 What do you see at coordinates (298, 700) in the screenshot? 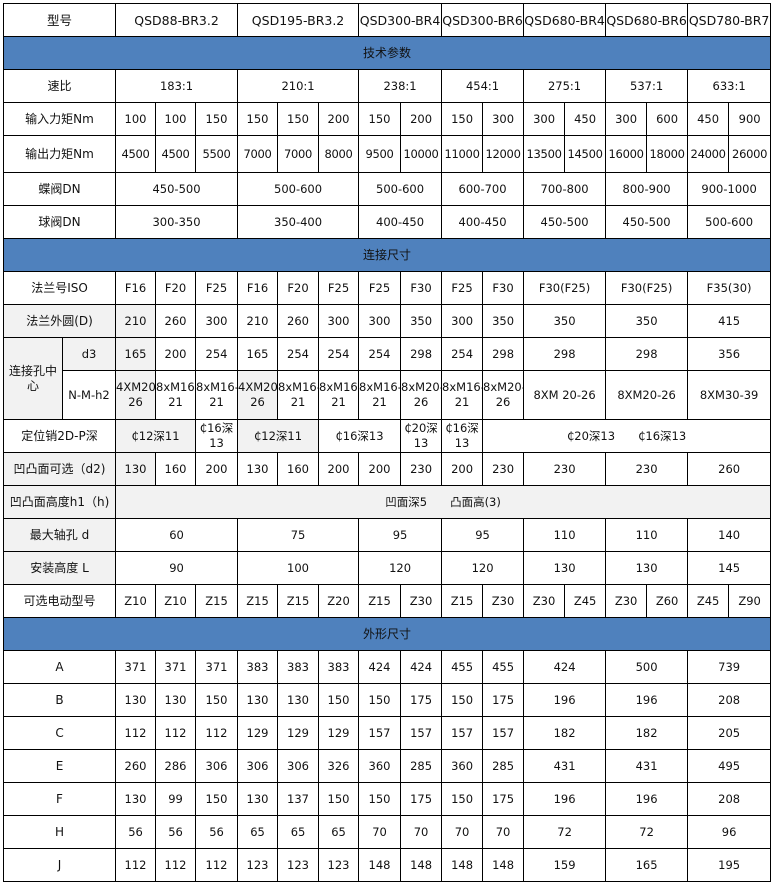
I see `table-cell: 130` at bounding box center [298, 700].